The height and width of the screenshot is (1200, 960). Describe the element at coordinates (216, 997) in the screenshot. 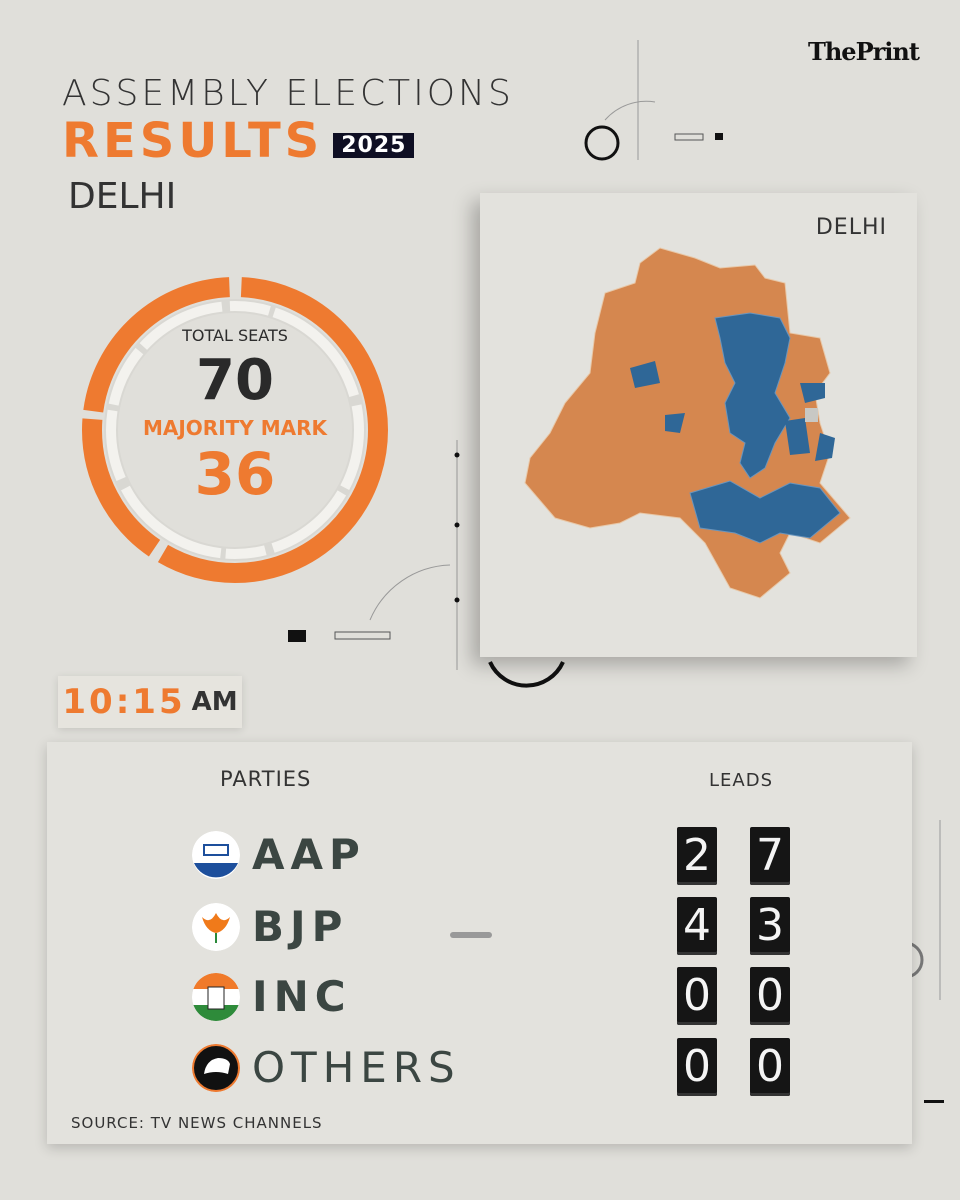

I see `inc-hand-icon` at that location.